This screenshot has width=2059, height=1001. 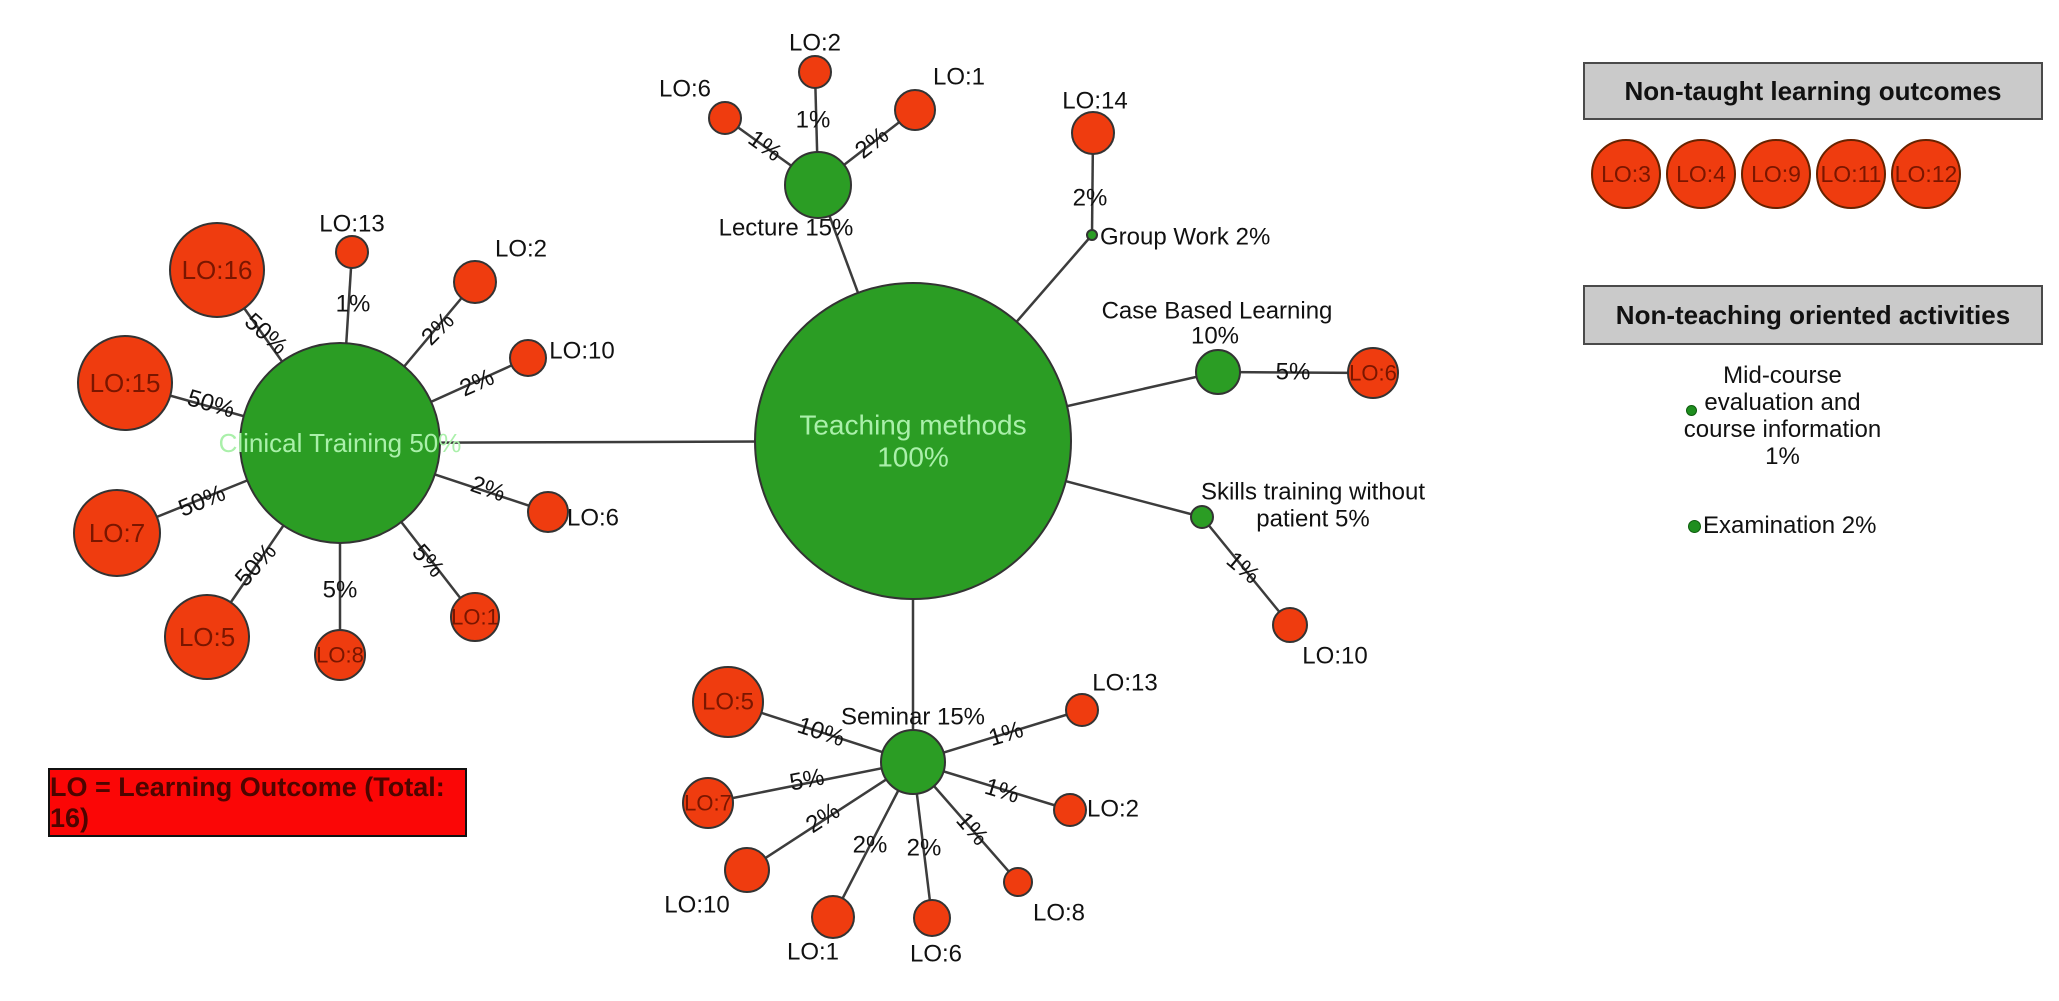 I want to click on non-teaching-activities-header: Non-teaching oriented activities, so click(x=1813, y=315).